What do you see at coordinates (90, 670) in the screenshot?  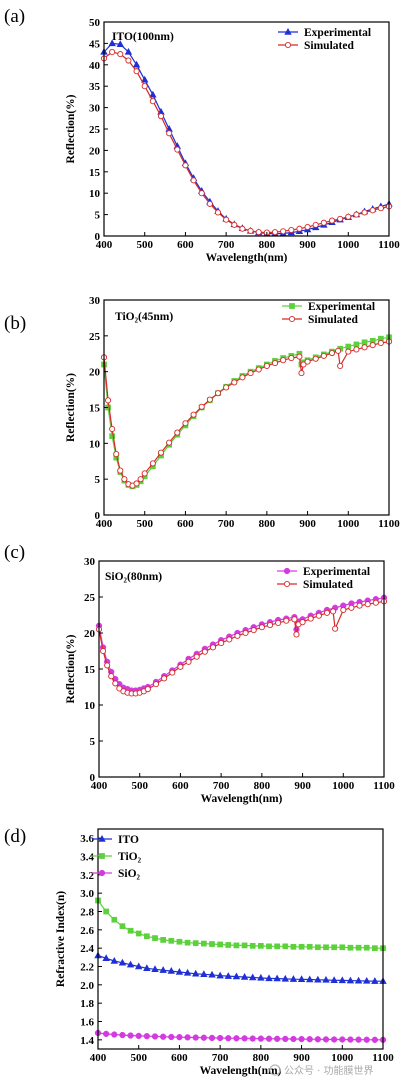 I see `y-tick-label: 15` at bounding box center [90, 670].